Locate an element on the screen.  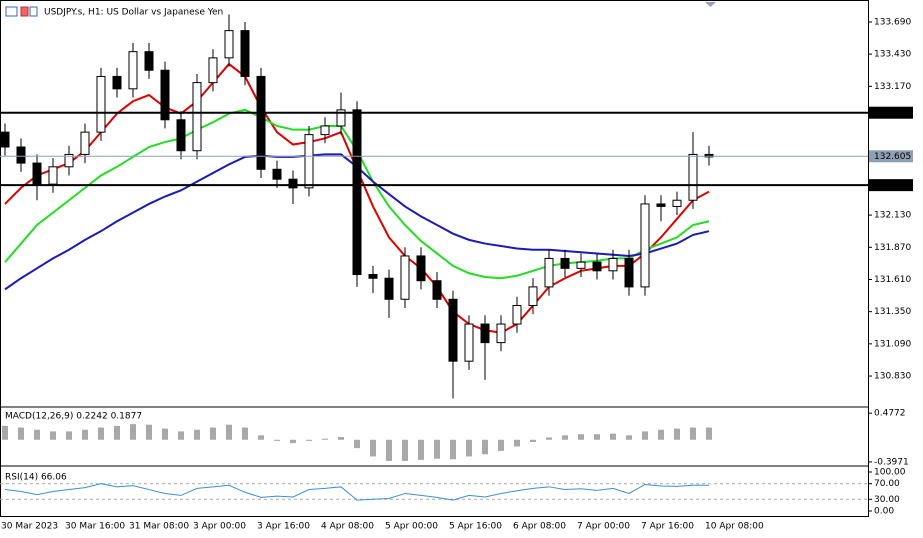
price-label-box is located at coordinates (891, 156).